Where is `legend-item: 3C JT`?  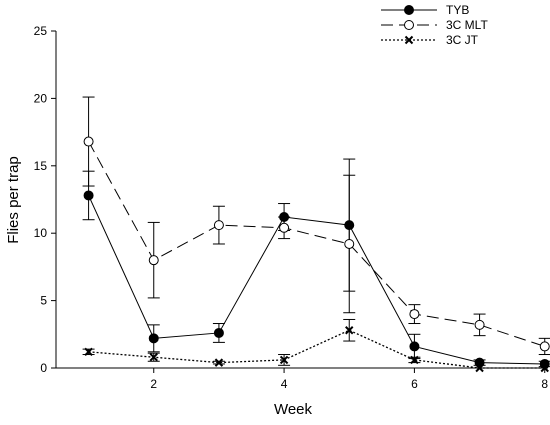
legend-item: 3C JT is located at coordinates (430, 40).